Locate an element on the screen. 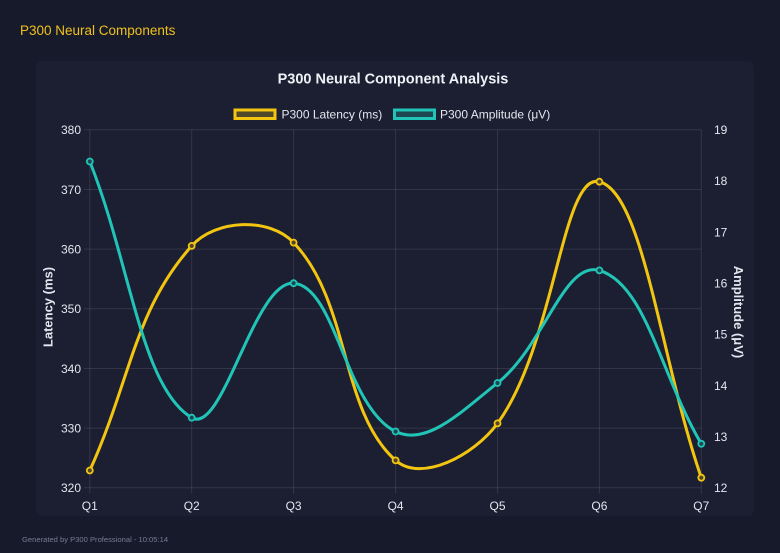 The width and height of the screenshot is (780, 553). svg-text: Q1 is located at coordinates (90, 506).